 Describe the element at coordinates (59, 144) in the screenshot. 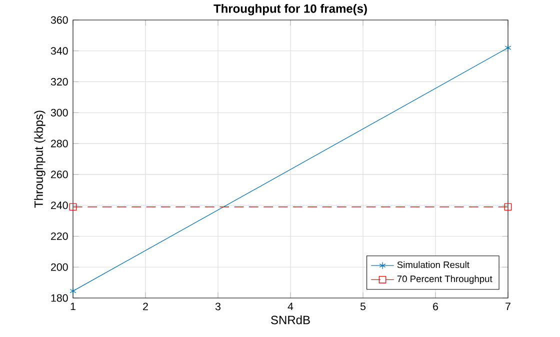

I see `y-tick-label: 280` at that location.